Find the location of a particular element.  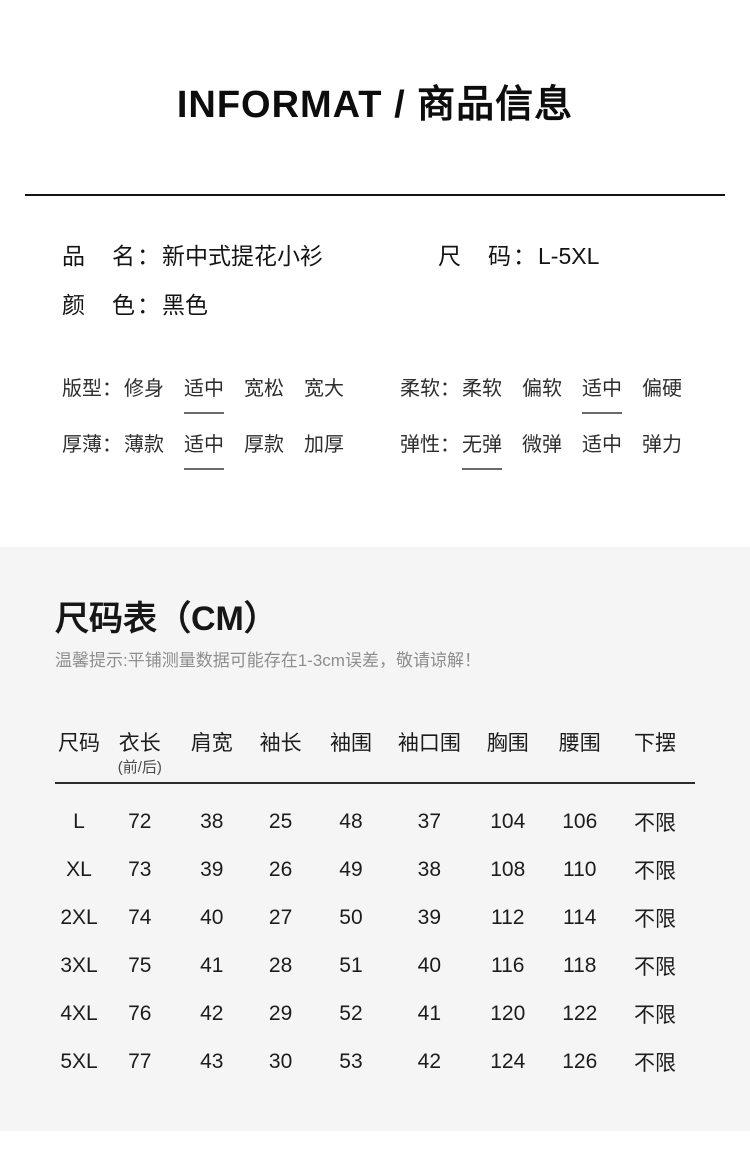

table-cell: 73 is located at coordinates (140, 870).